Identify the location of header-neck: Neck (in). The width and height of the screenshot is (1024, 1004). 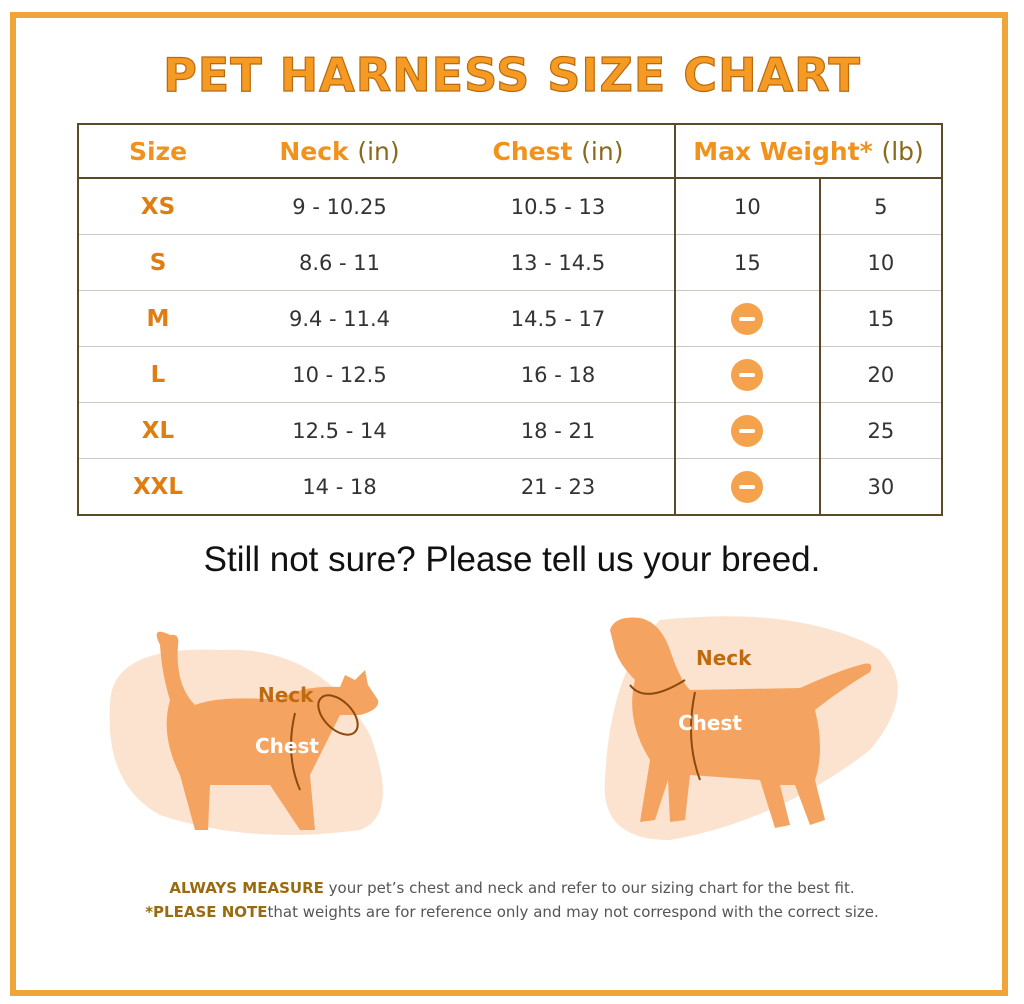
(339, 151).